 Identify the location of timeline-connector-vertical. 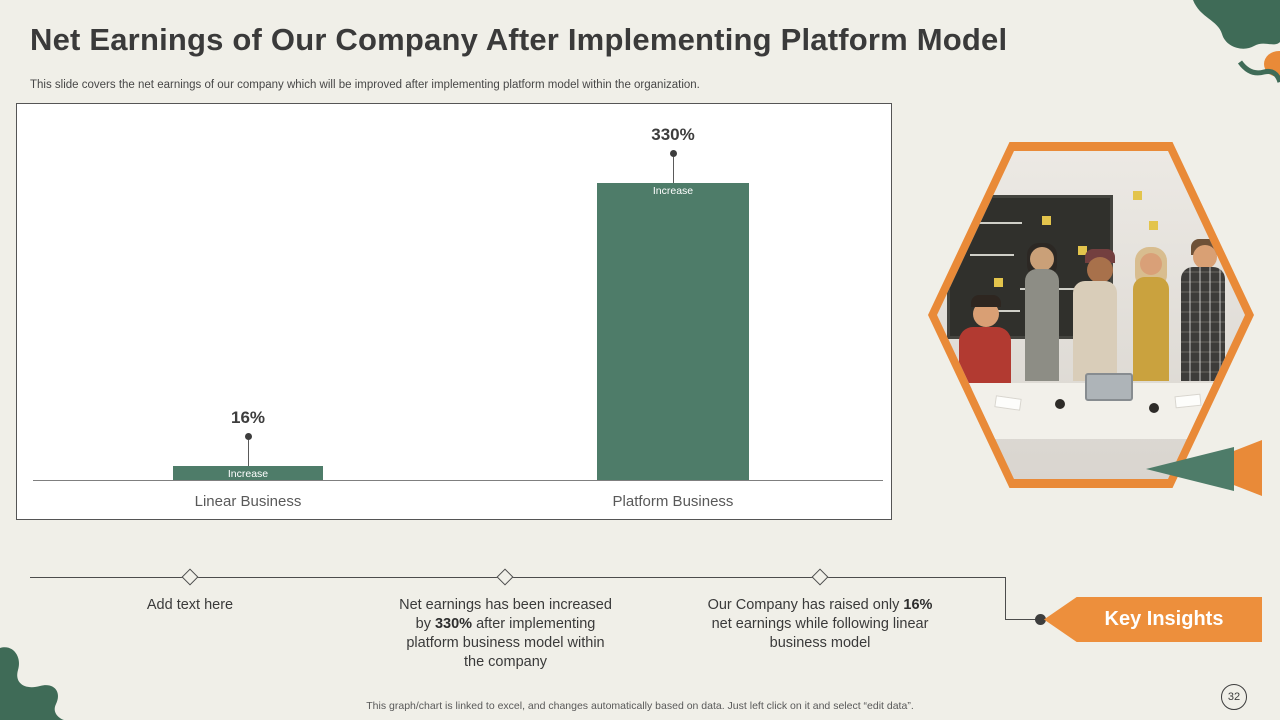
(1005, 598).